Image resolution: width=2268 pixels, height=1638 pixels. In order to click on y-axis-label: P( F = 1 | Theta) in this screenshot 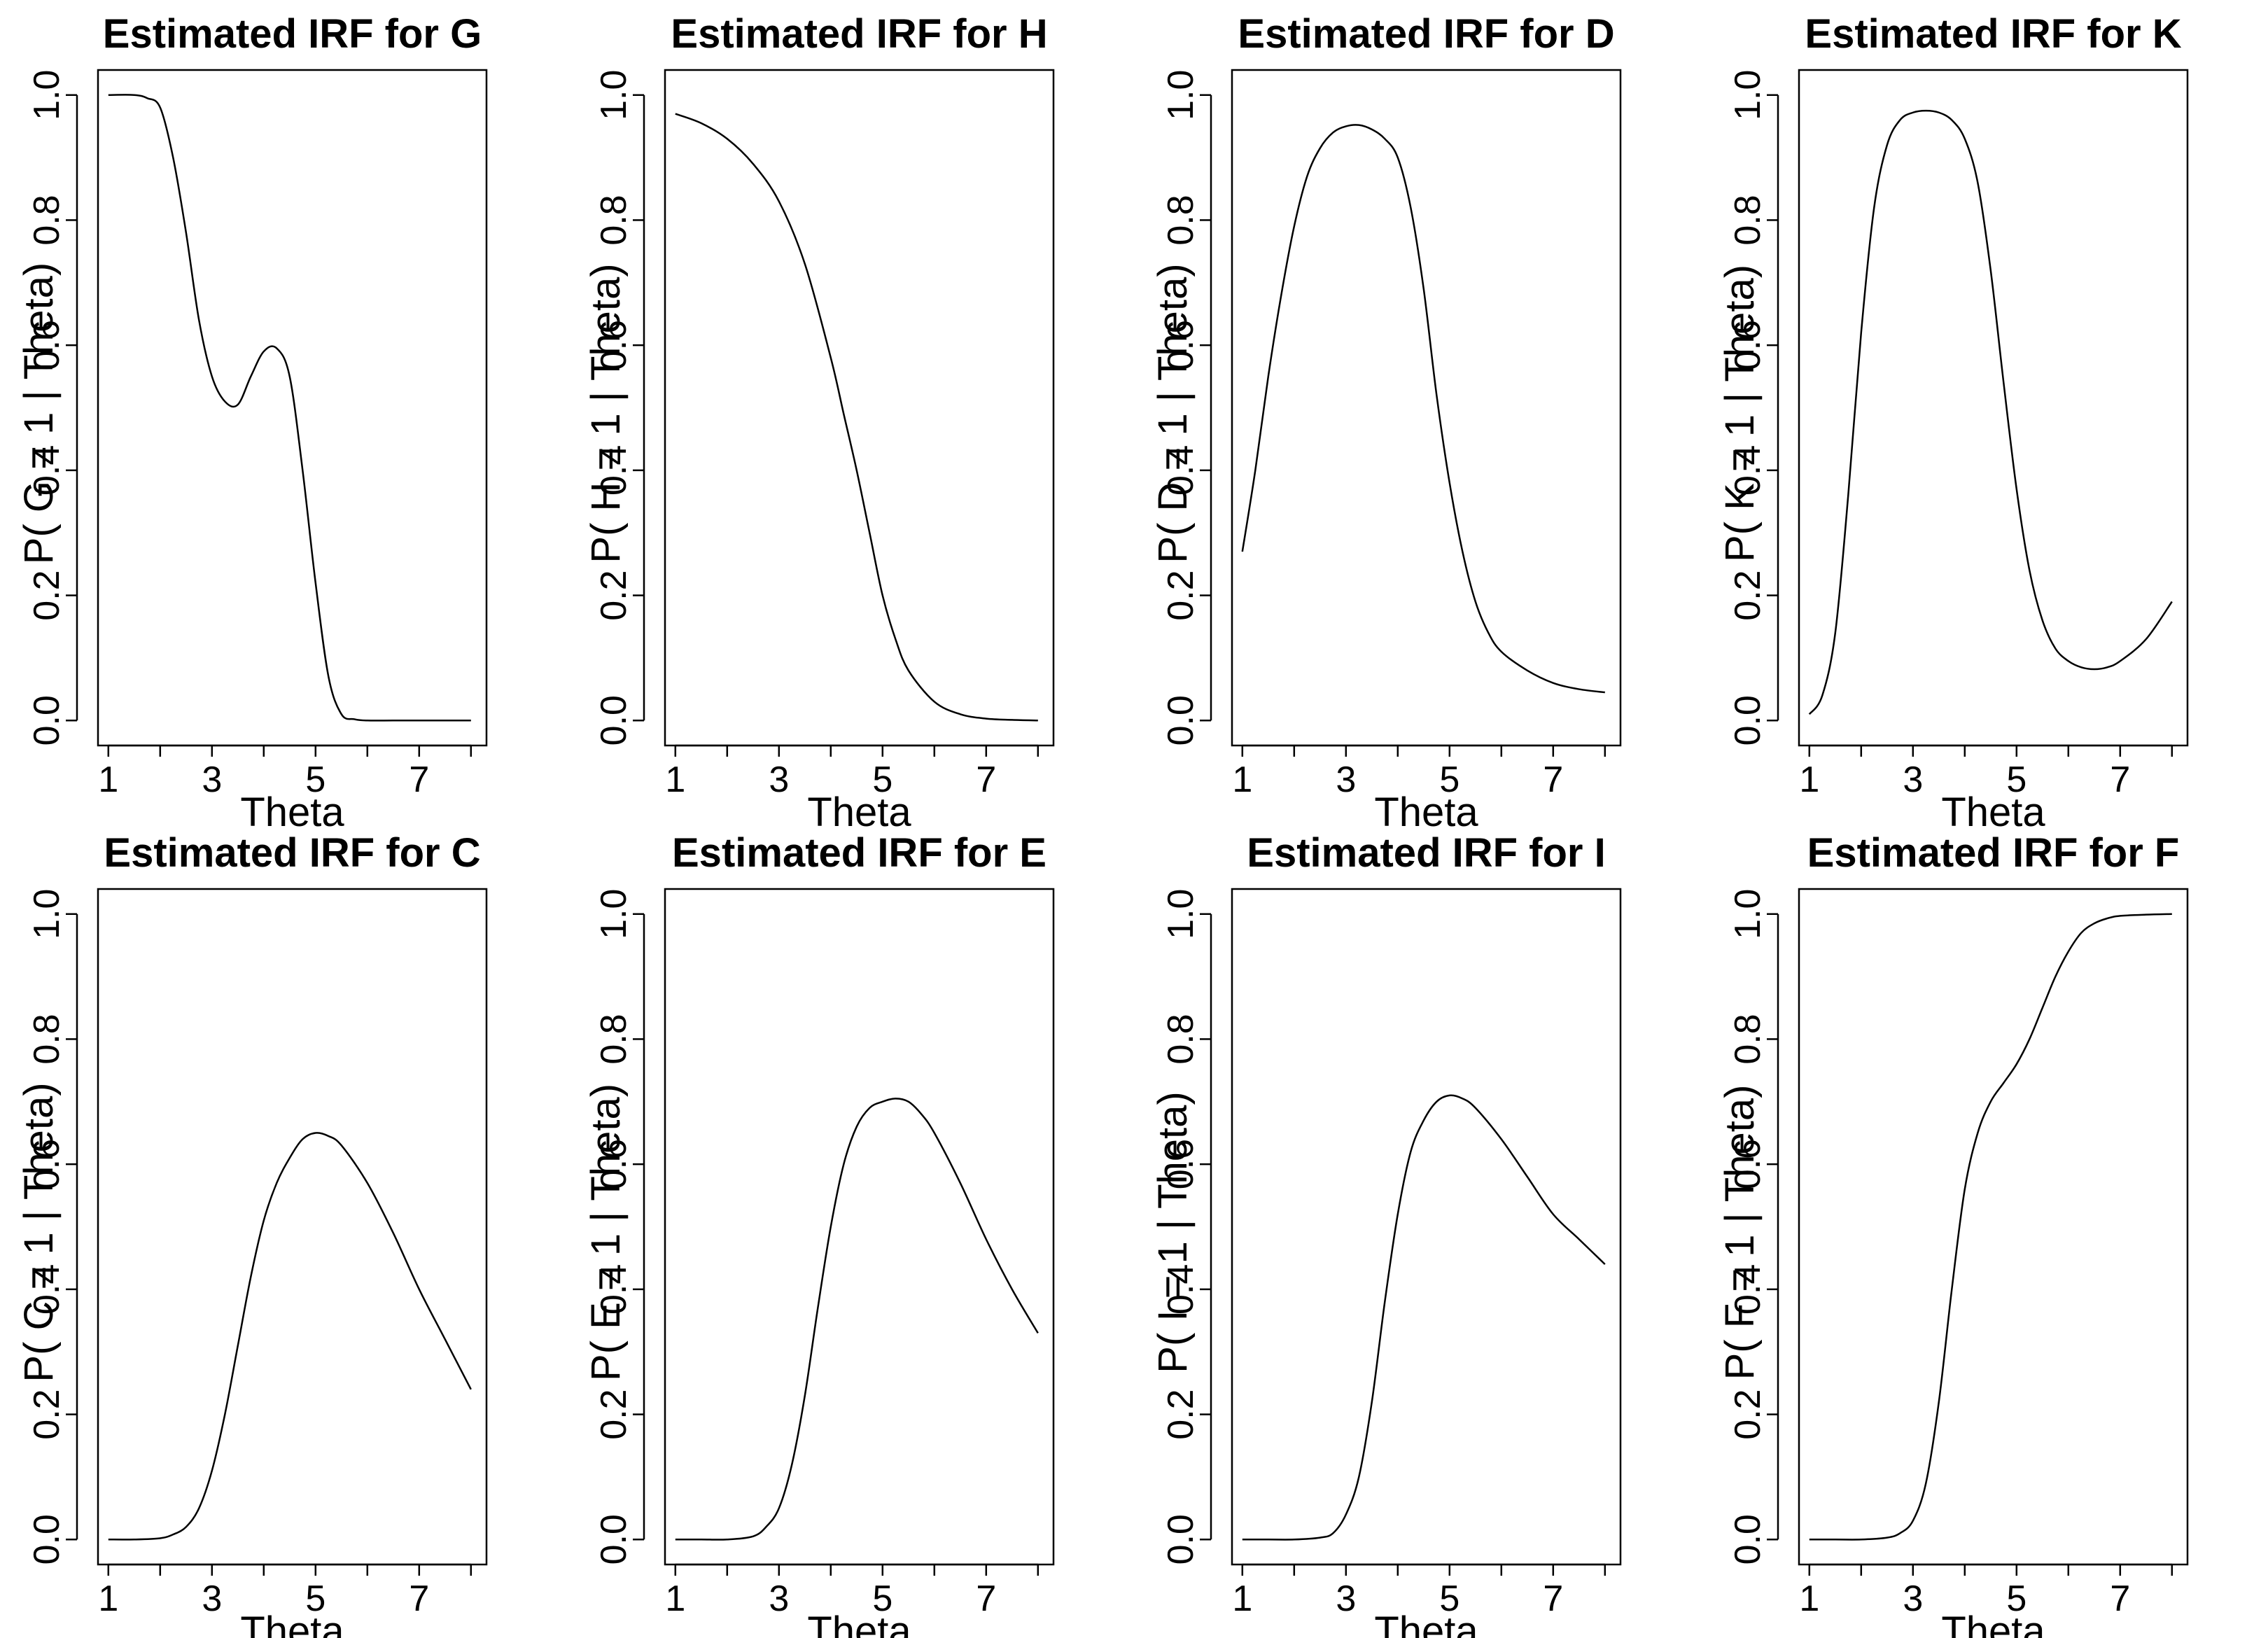, I will do `click(1740, 1232)`.